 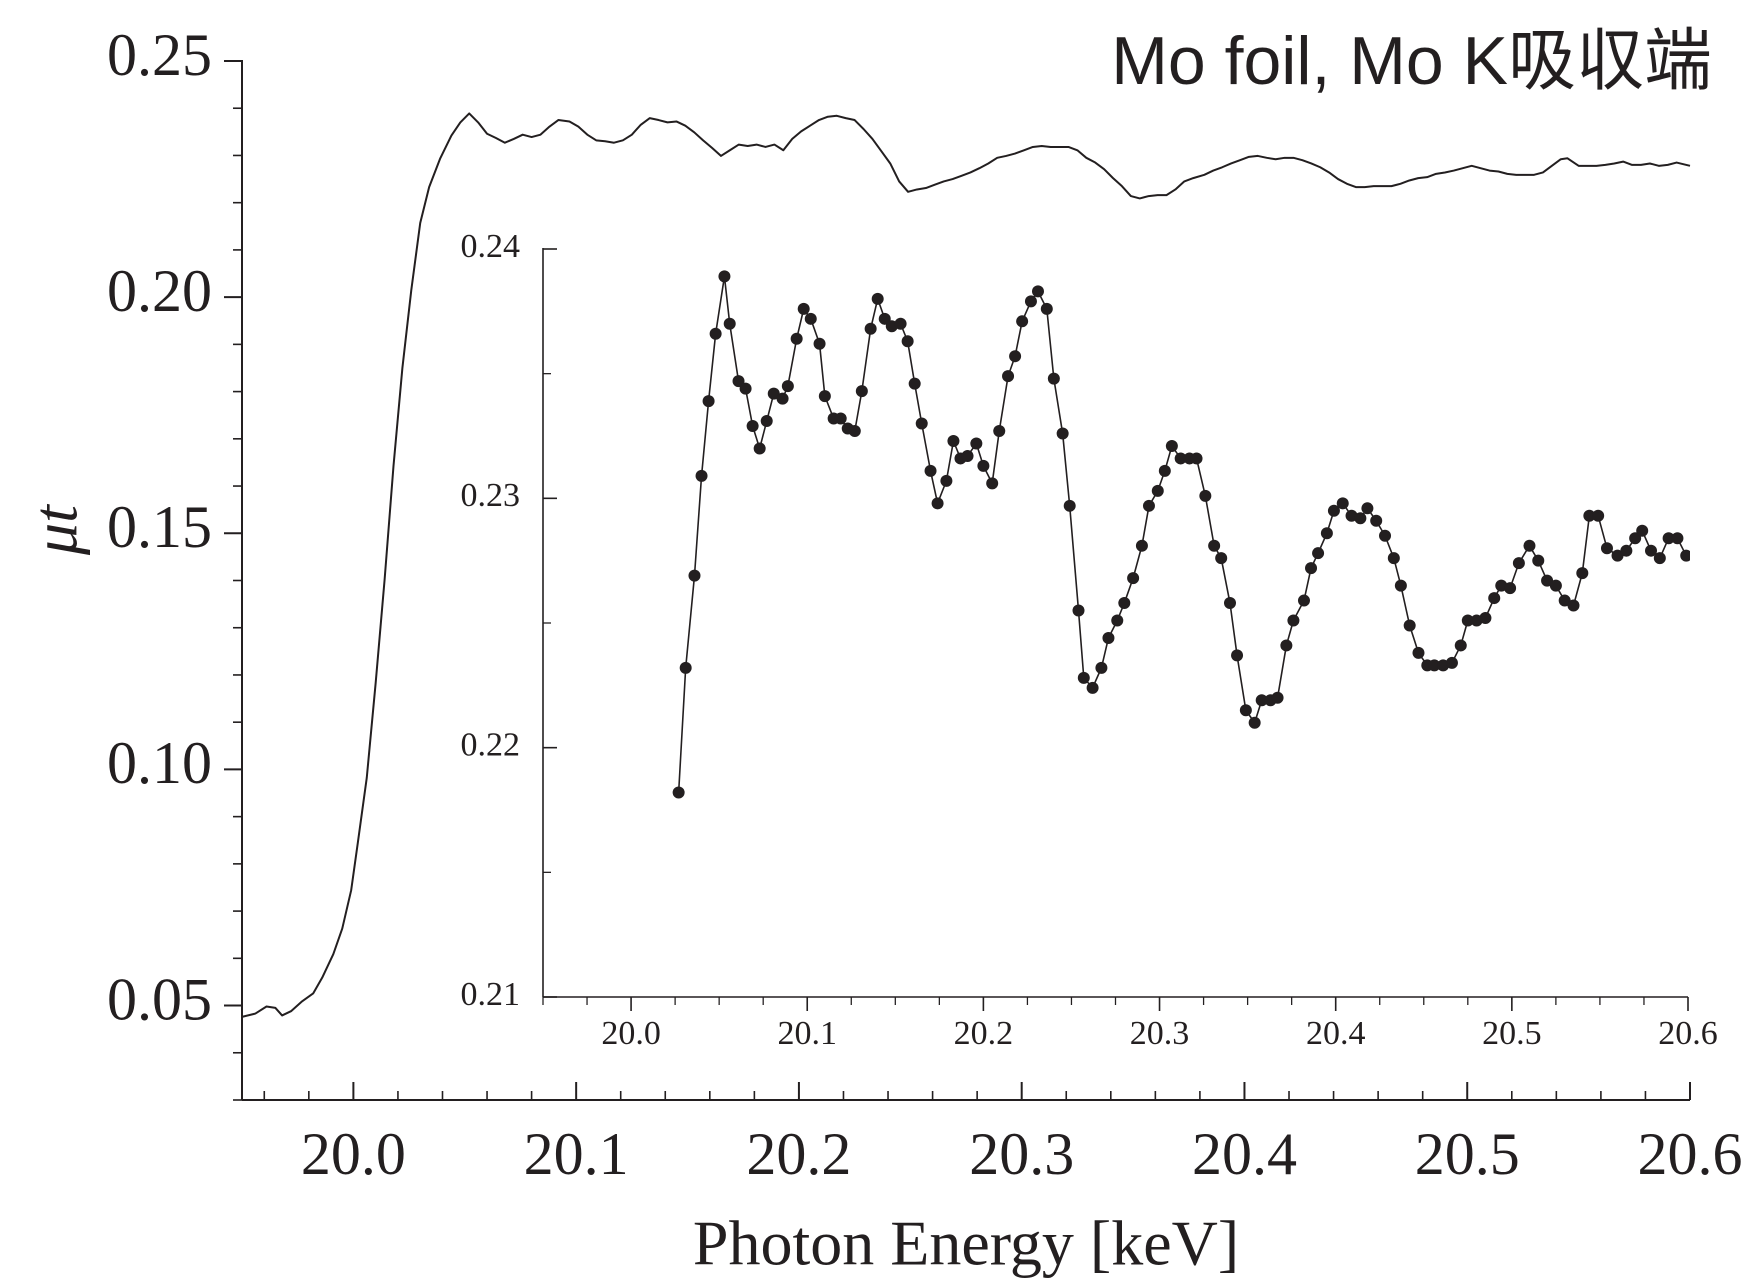 I want to click on x-axis-label: Photon Energy [keV], so click(x=966, y=1243).